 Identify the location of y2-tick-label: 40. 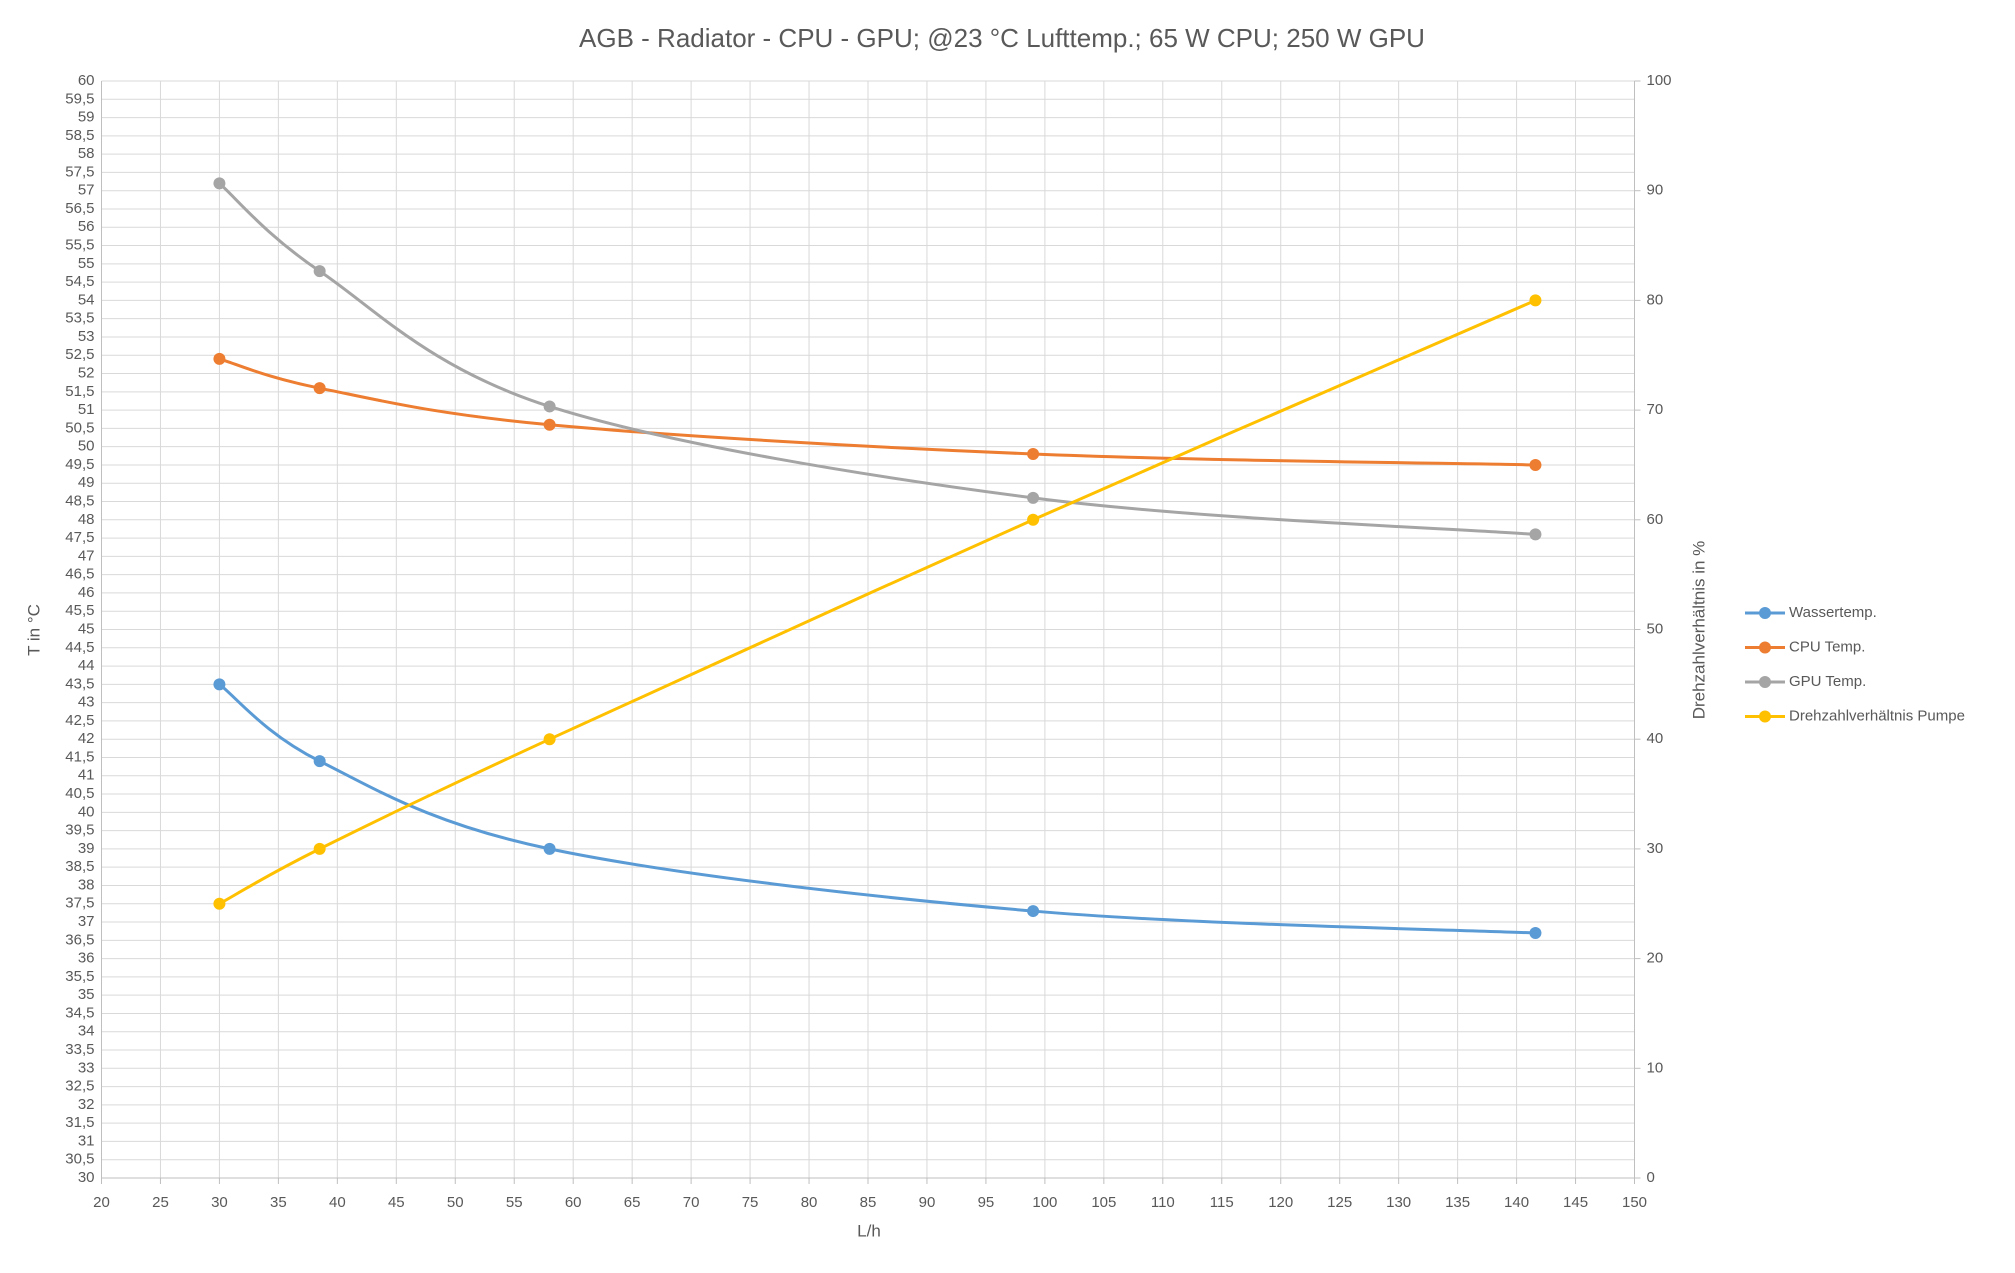
(1655, 738).